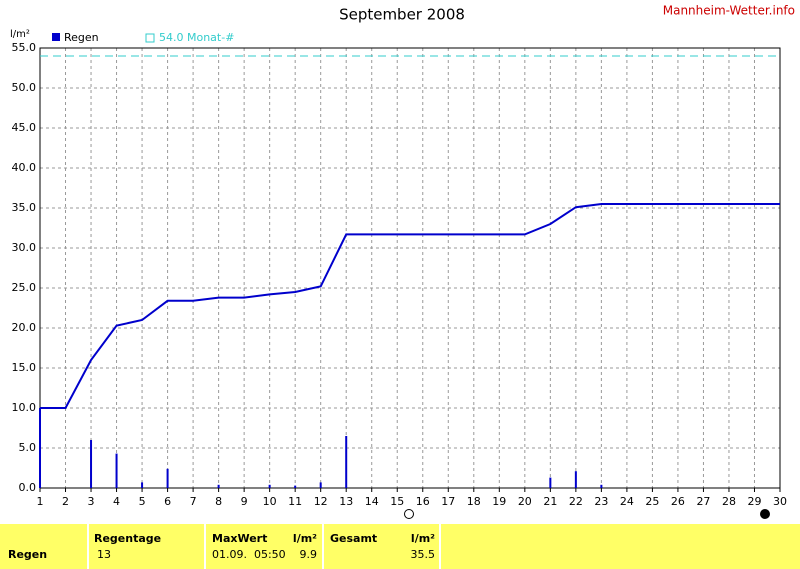 The image size is (800, 569). I want to click on cell: 35.5, so click(423, 554).